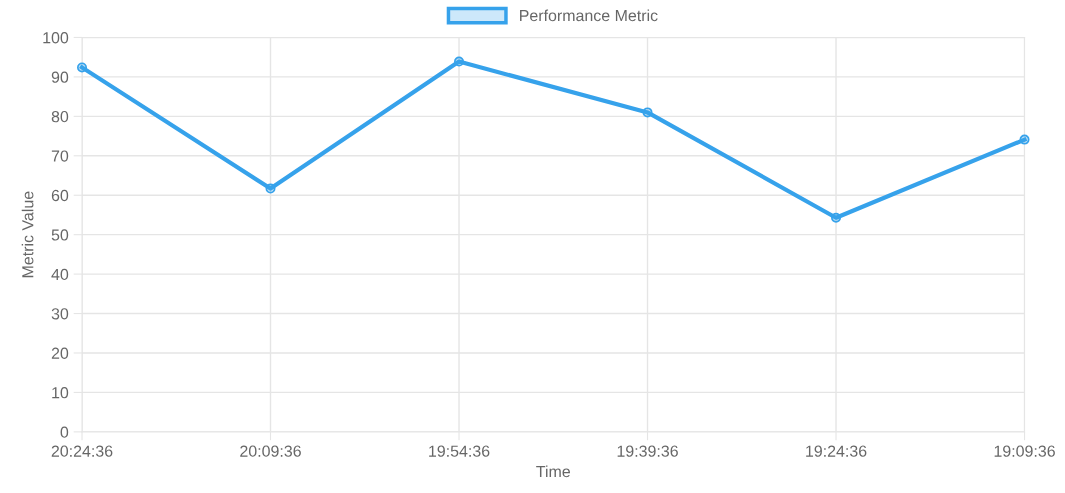 Image resolution: width=1065 pixels, height=493 pixels. Describe the element at coordinates (60, 314) in the screenshot. I see `y-tick-label: 30` at that location.